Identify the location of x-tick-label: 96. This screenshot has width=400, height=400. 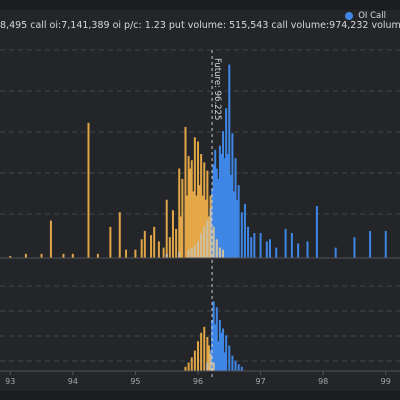
(198, 381).